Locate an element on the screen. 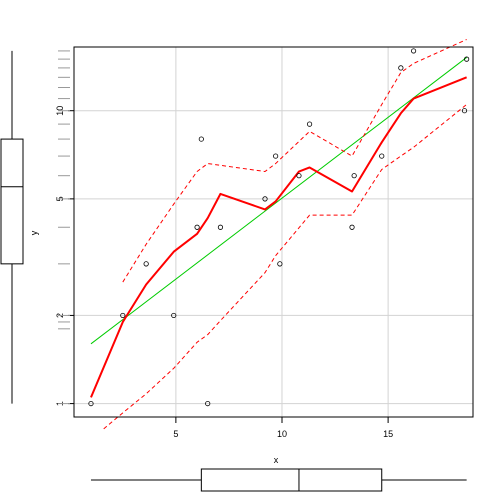  x-axis-title: x is located at coordinates (276, 460).